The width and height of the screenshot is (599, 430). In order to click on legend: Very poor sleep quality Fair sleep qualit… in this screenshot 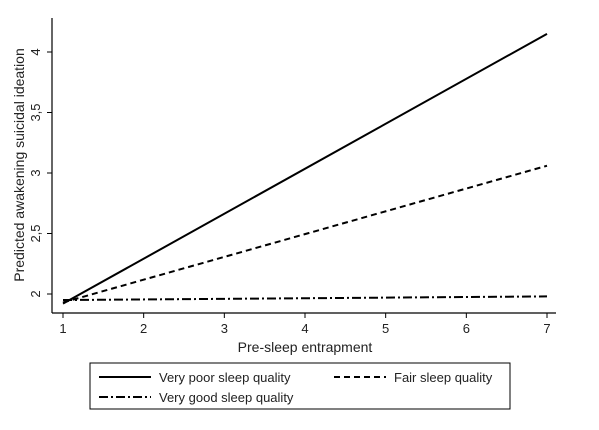, I will do `click(300, 386)`.